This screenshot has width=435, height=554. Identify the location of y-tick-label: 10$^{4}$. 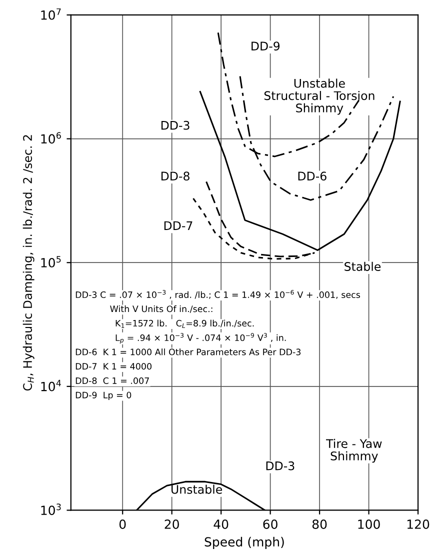
(51, 386).